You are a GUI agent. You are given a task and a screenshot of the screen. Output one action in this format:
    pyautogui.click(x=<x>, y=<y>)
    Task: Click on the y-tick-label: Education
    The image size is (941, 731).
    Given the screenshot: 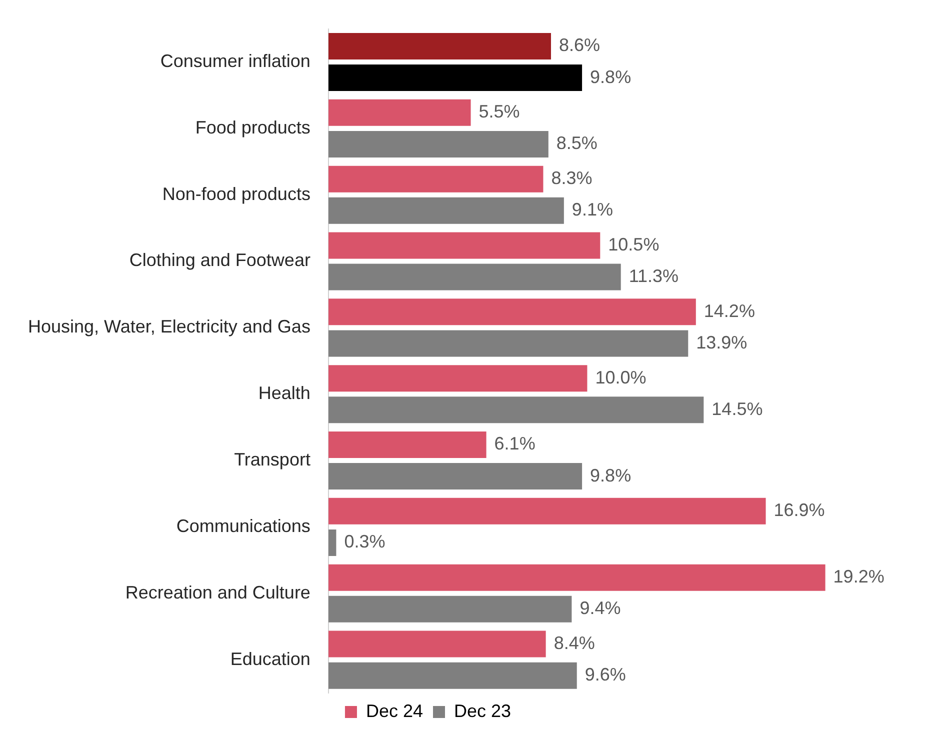 What is the action you would take?
    pyautogui.click(x=270, y=658)
    